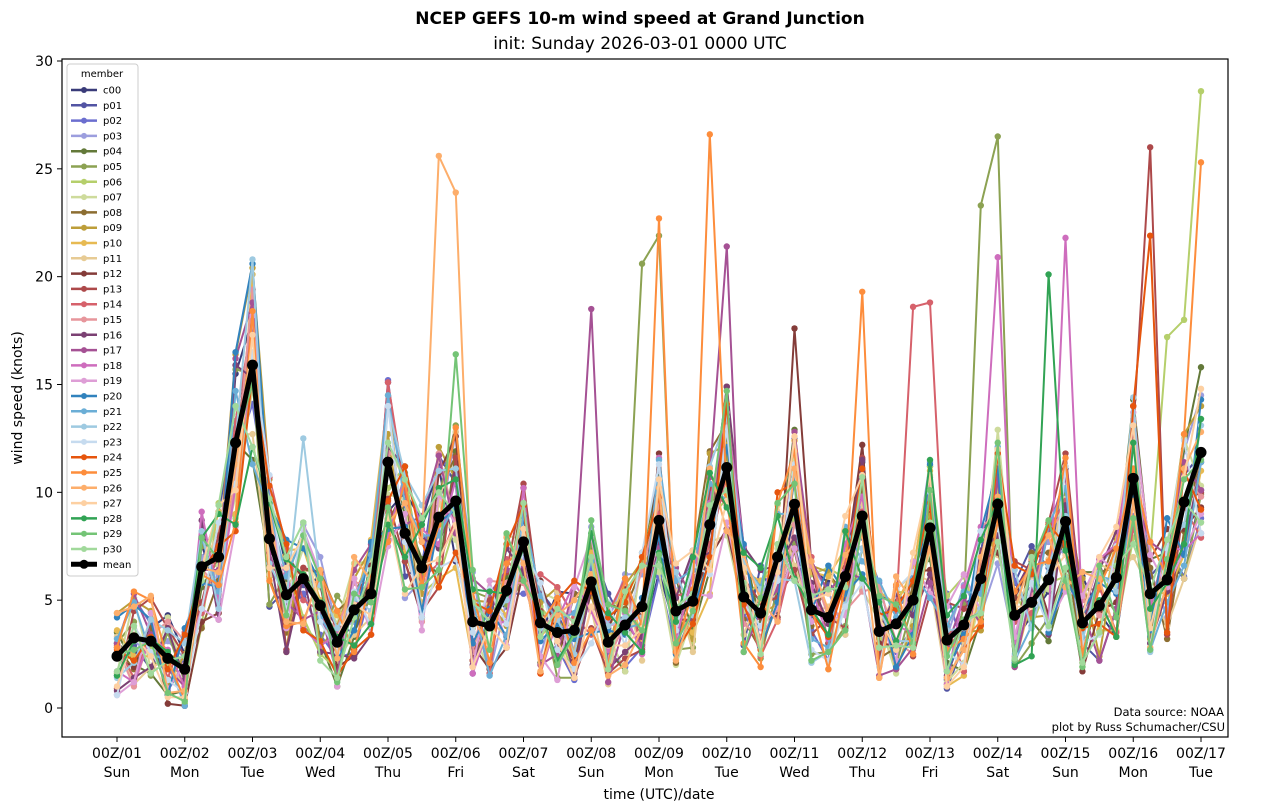  Describe the element at coordinates (388, 382) in the screenshot. I see `point-p14` at that location.